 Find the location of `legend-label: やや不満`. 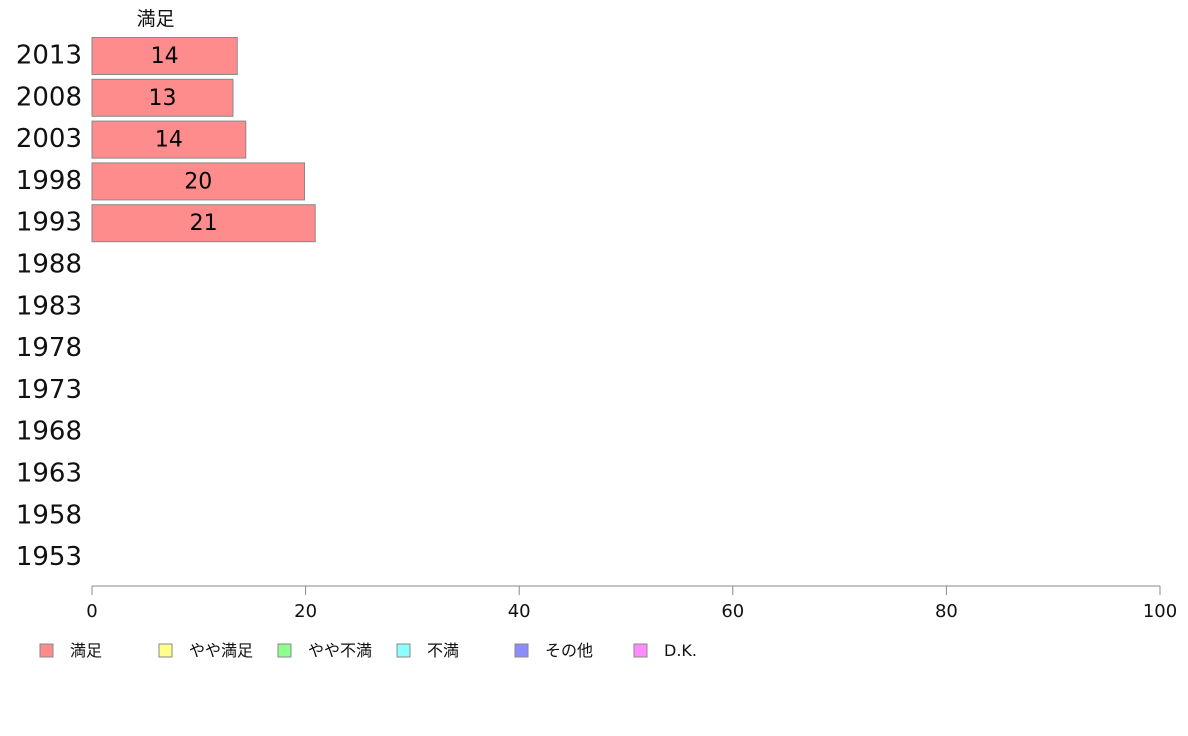

legend-label: やや不満 is located at coordinates (340, 650).